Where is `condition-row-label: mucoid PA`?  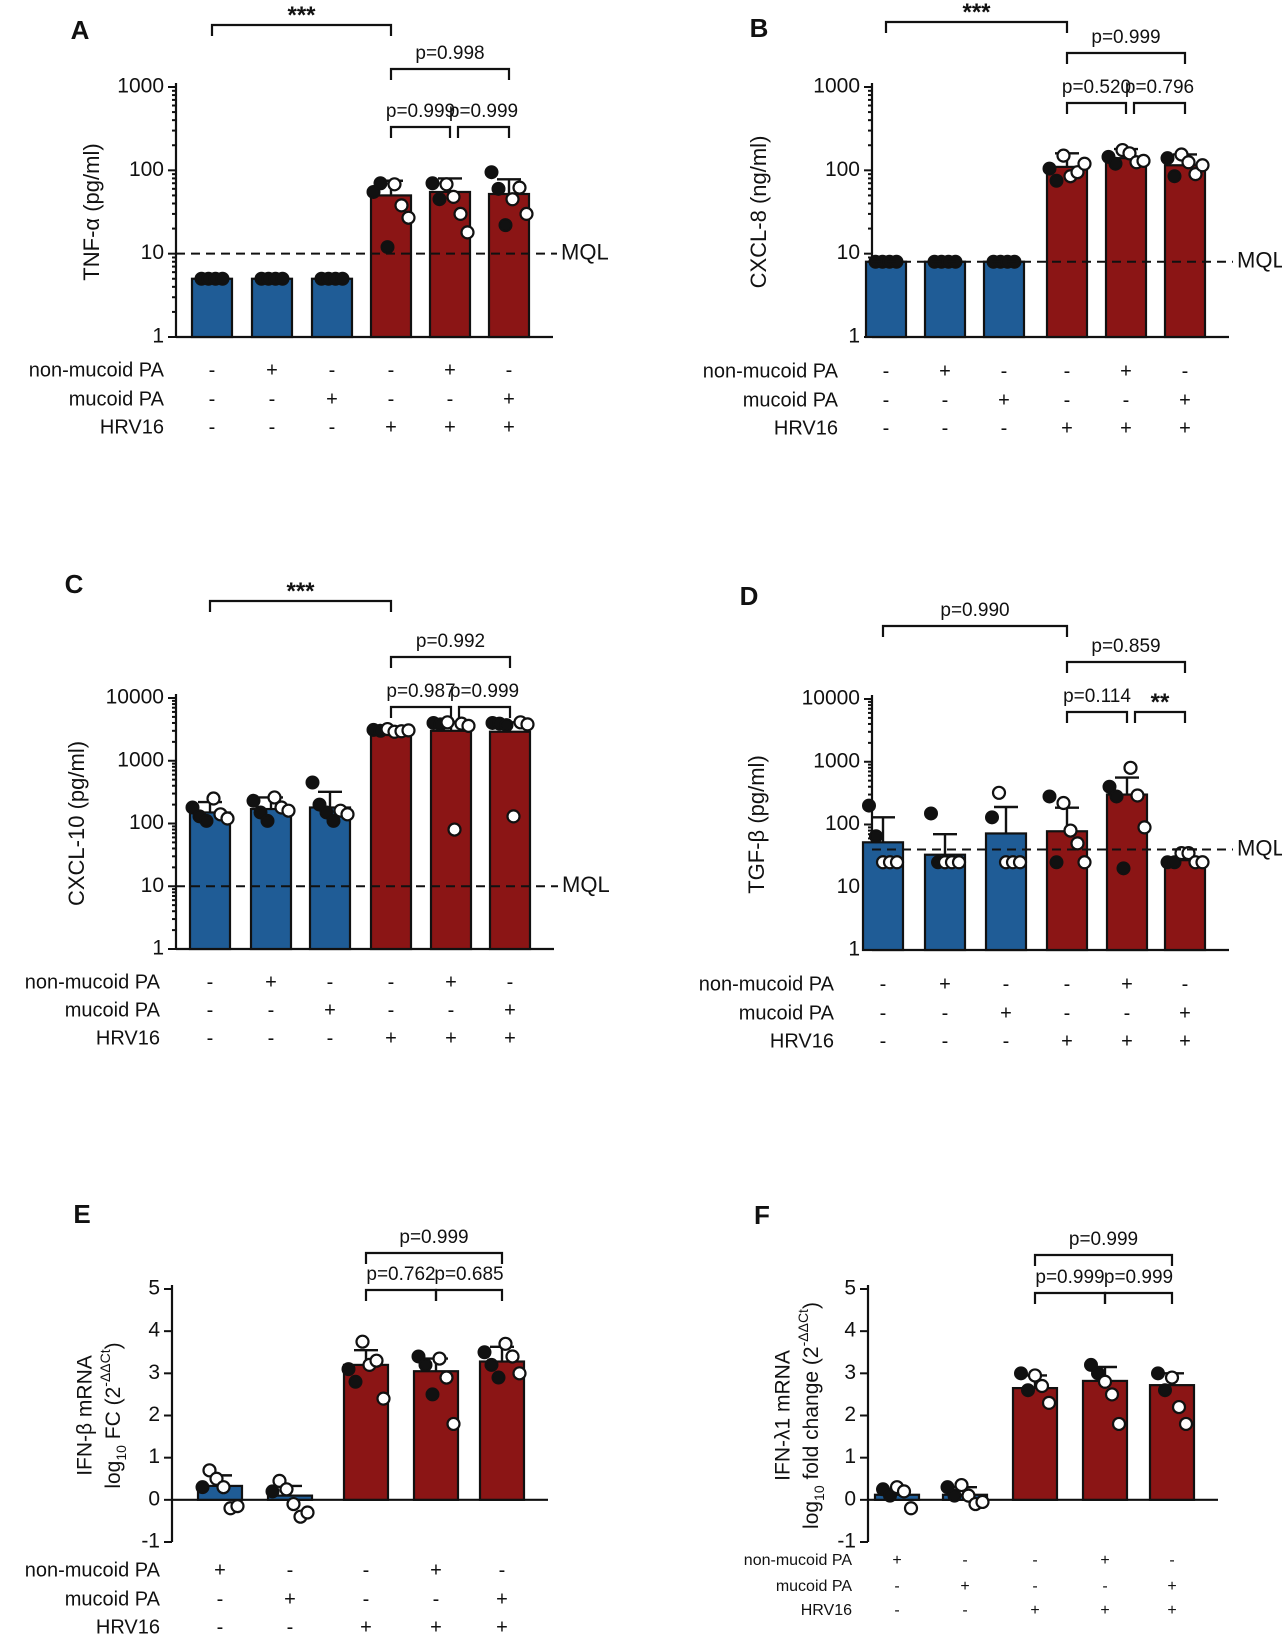 condition-row-label: mucoid PA is located at coordinates (787, 1013).